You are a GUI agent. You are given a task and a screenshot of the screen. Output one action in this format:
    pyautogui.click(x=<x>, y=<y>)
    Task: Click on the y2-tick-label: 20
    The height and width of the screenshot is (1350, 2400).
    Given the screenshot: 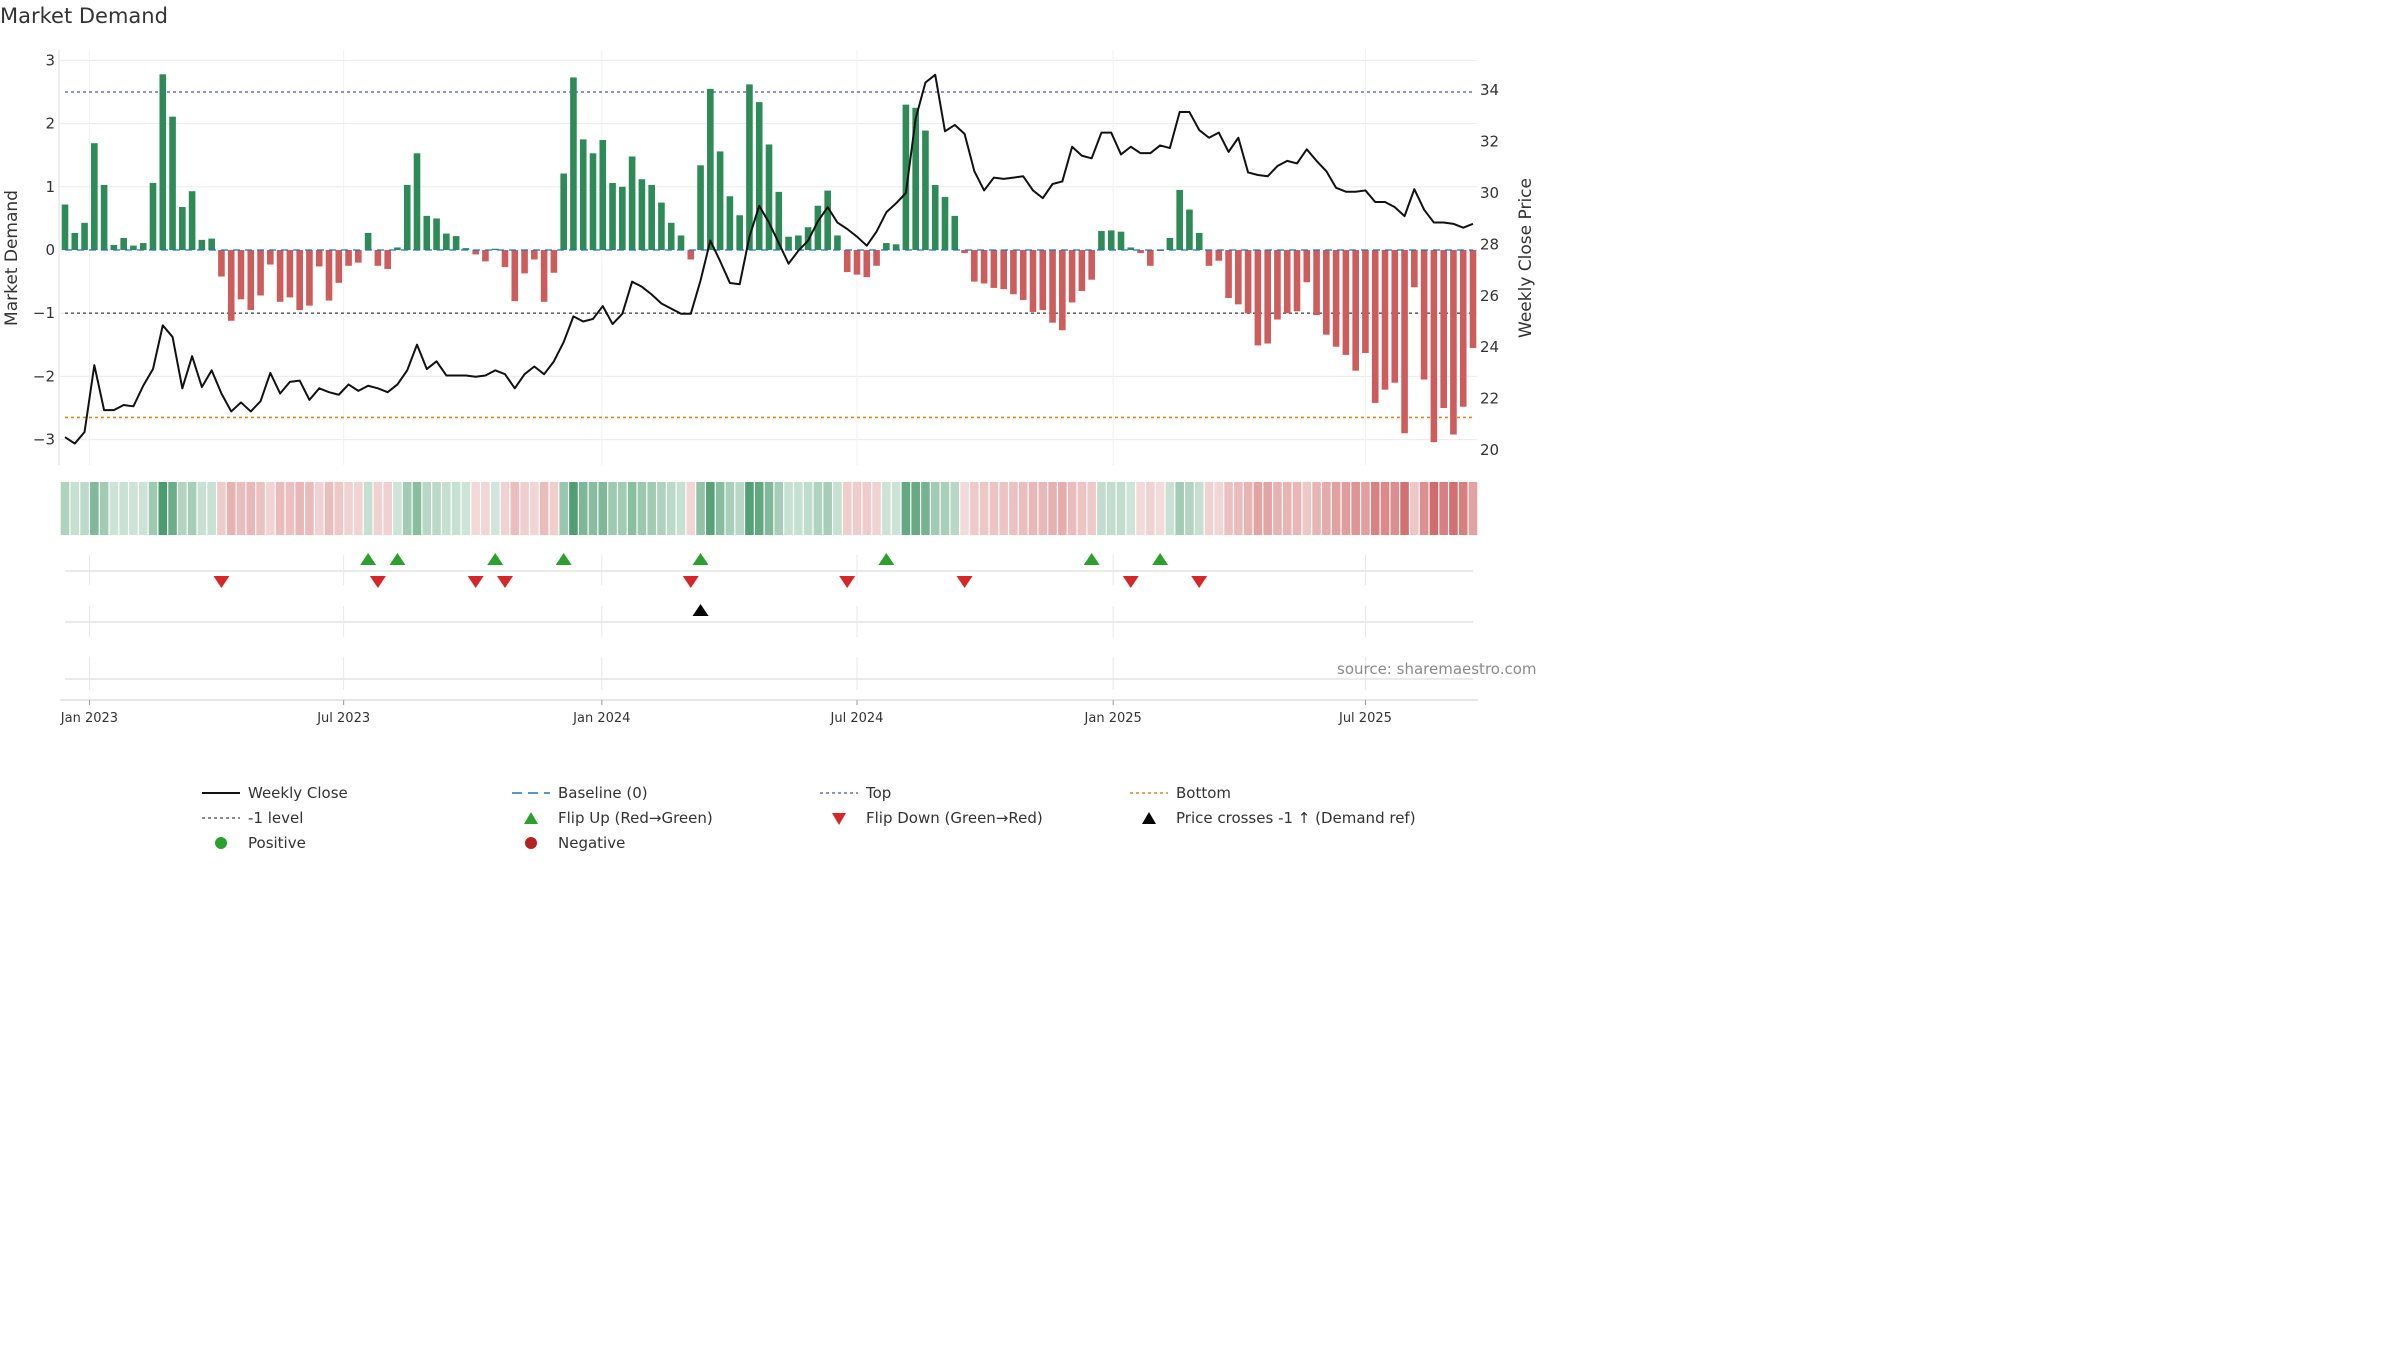 What is the action you would take?
    pyautogui.click(x=1489, y=450)
    